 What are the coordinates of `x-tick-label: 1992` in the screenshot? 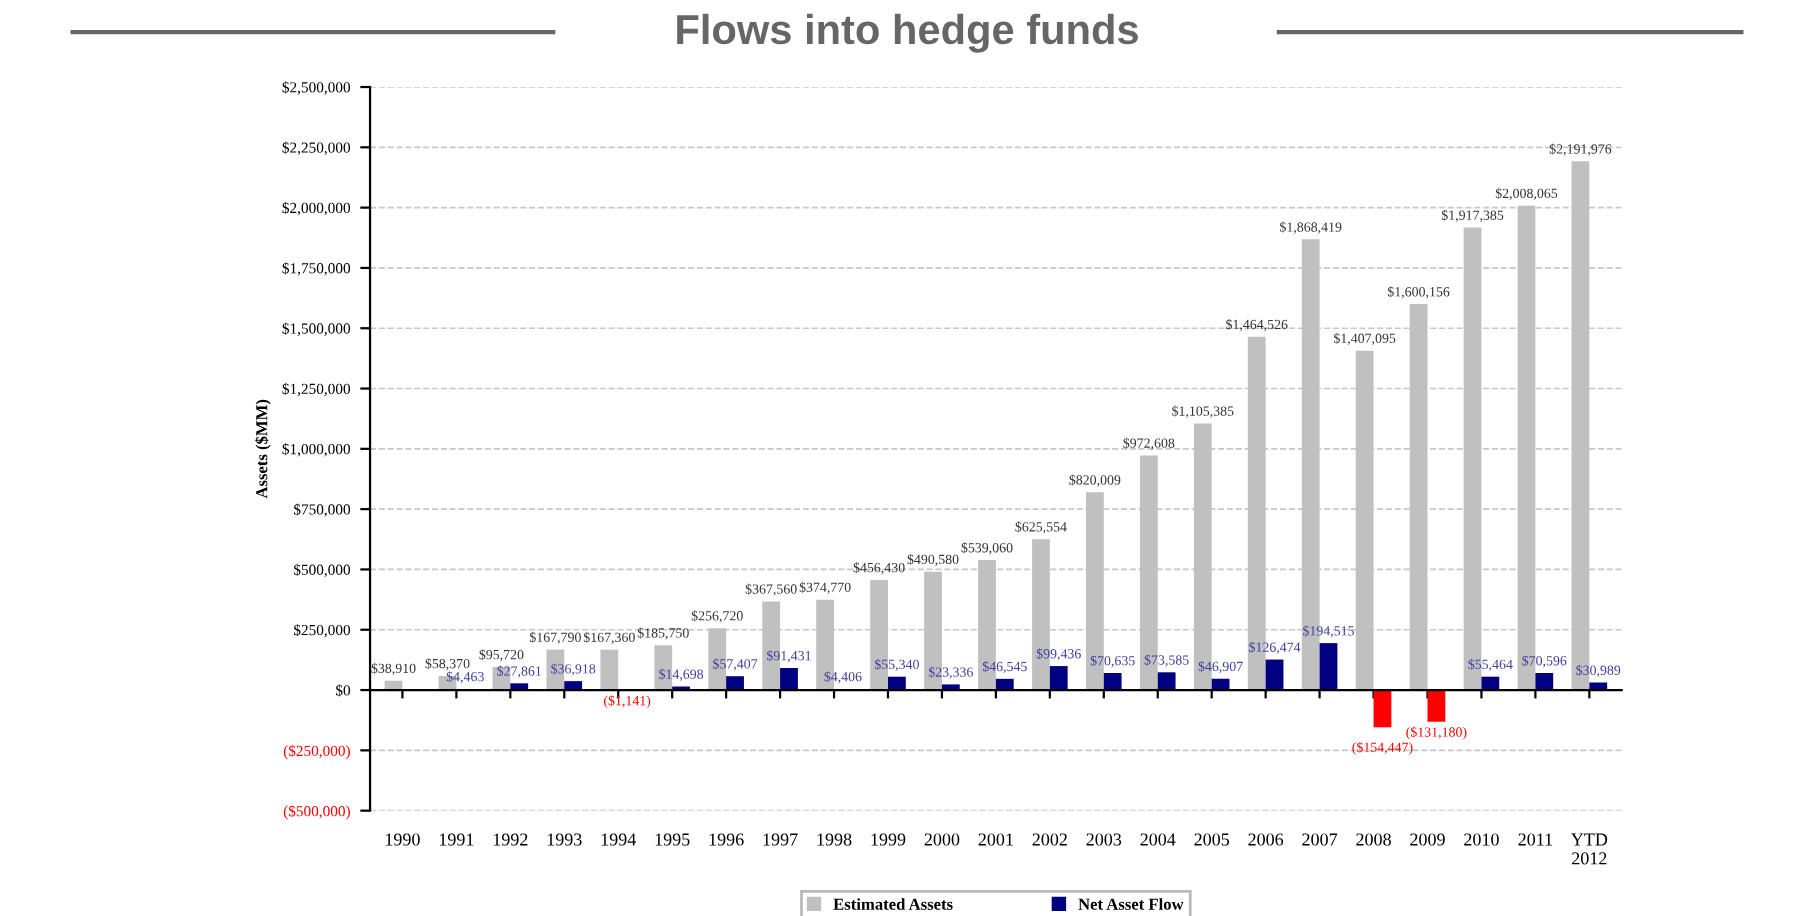 It's located at (510, 839).